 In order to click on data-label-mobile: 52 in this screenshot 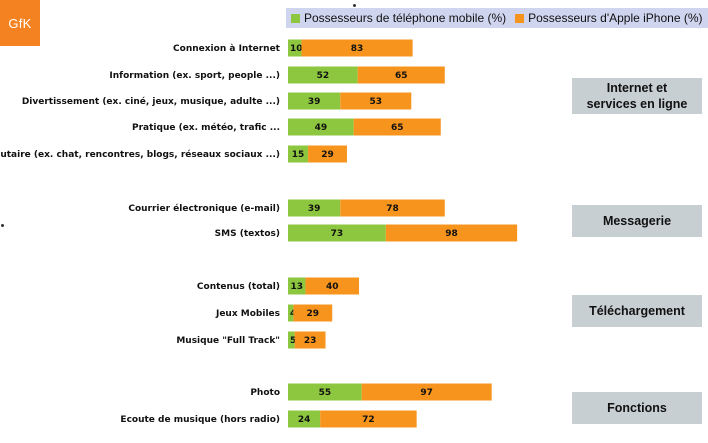, I will do `click(323, 76)`.